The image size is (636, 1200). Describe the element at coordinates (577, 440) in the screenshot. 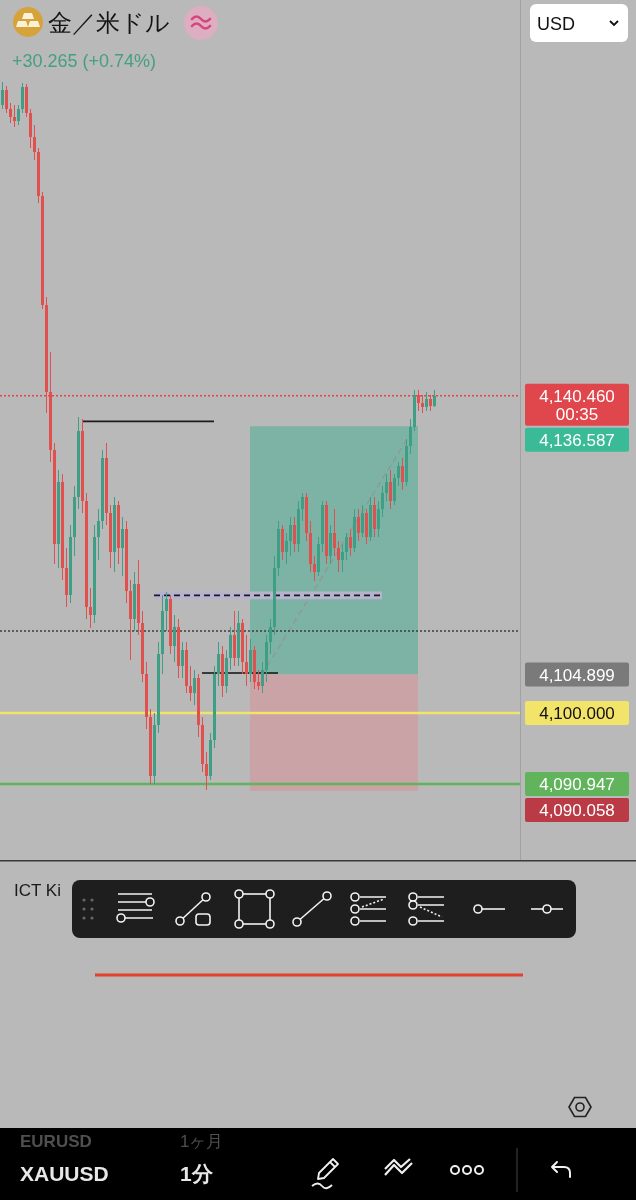

I see `text: 4,136.587` at that location.